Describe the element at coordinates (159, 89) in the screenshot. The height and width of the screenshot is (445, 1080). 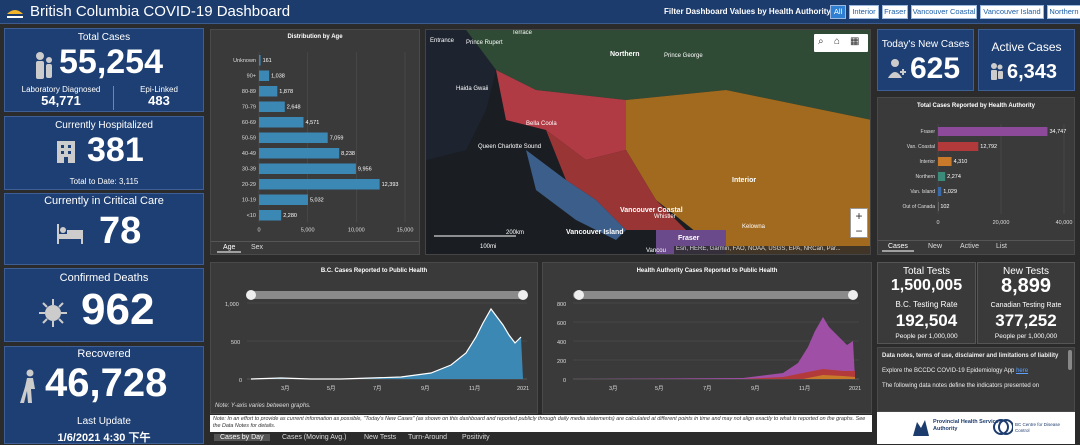
I see `epi-linked-label: Epi-Linked` at that location.